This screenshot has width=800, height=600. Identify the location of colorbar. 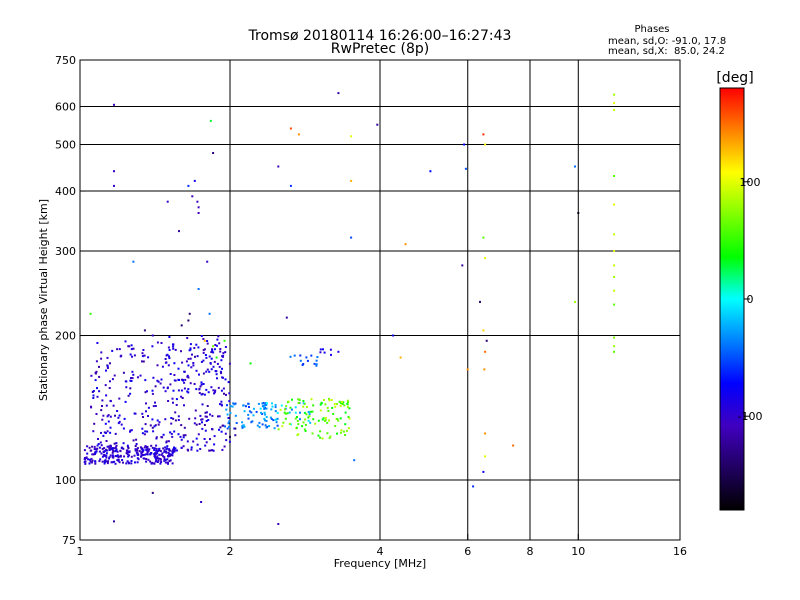
(732, 299).